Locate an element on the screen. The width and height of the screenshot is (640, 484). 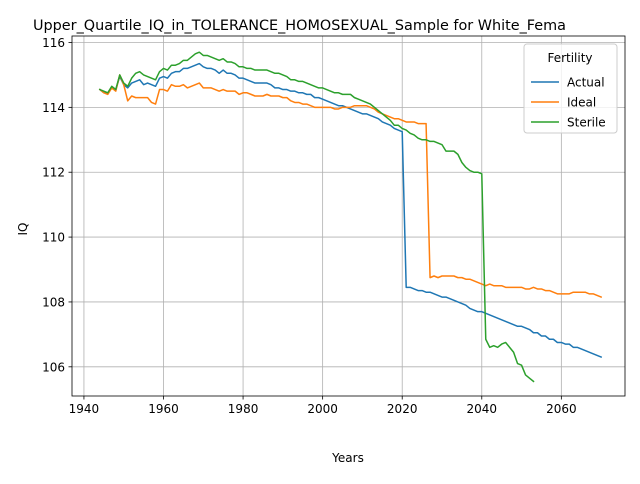
x-tick-label: 2060 is located at coordinates (561, 409).